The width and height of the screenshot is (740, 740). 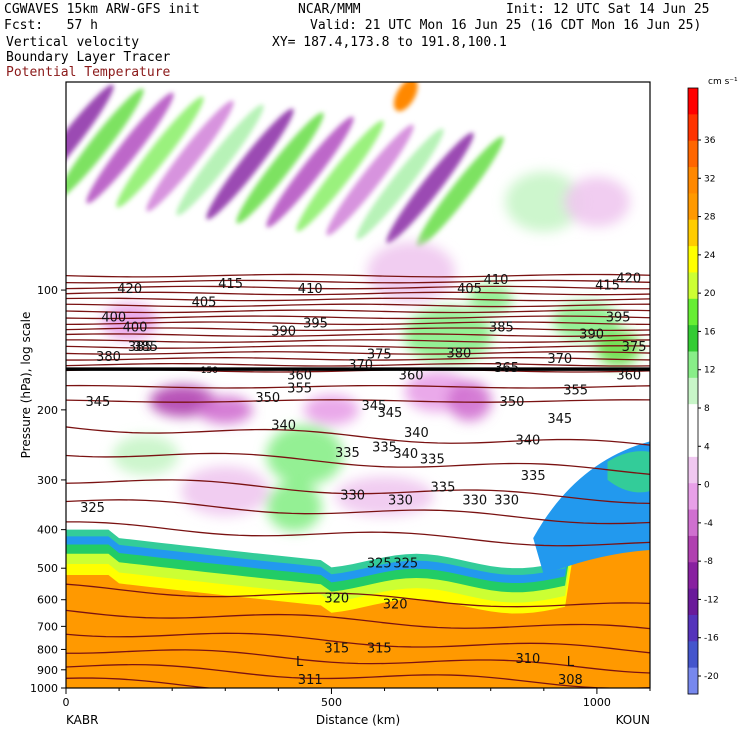 What do you see at coordinates (47, 410) in the screenshot?
I see `y-tick-label: 200` at bounding box center [47, 410].